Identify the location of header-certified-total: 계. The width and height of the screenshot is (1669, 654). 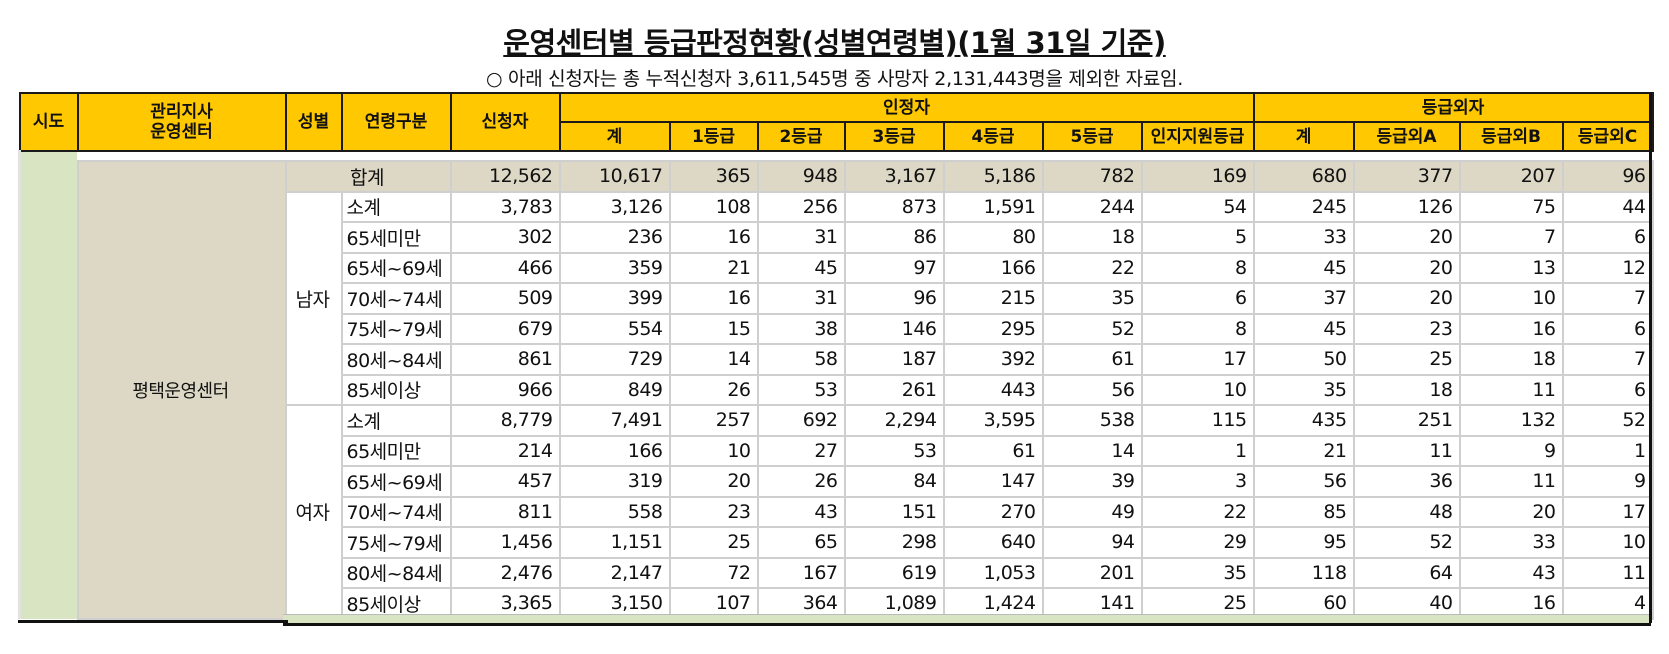
(614, 136).